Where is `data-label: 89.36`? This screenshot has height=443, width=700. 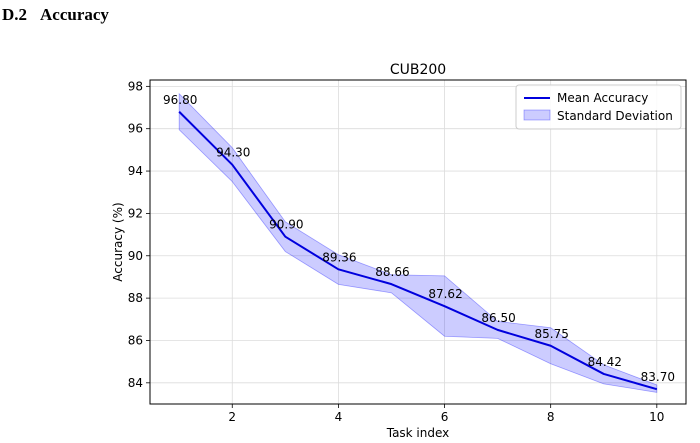 data-label: 89.36 is located at coordinates (339, 257).